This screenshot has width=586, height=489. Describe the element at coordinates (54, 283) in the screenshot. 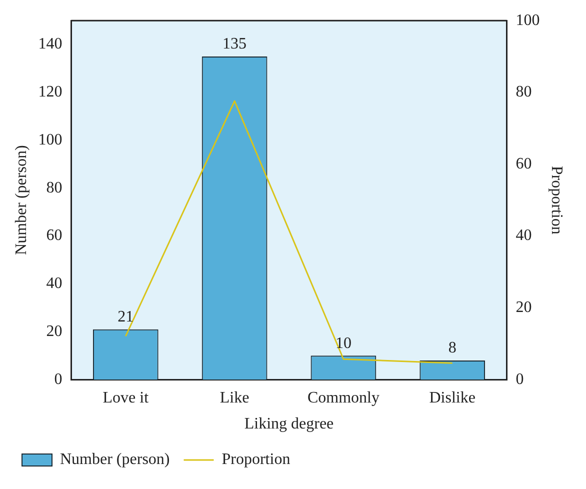

I see `y-tick-label: 40` at that location.